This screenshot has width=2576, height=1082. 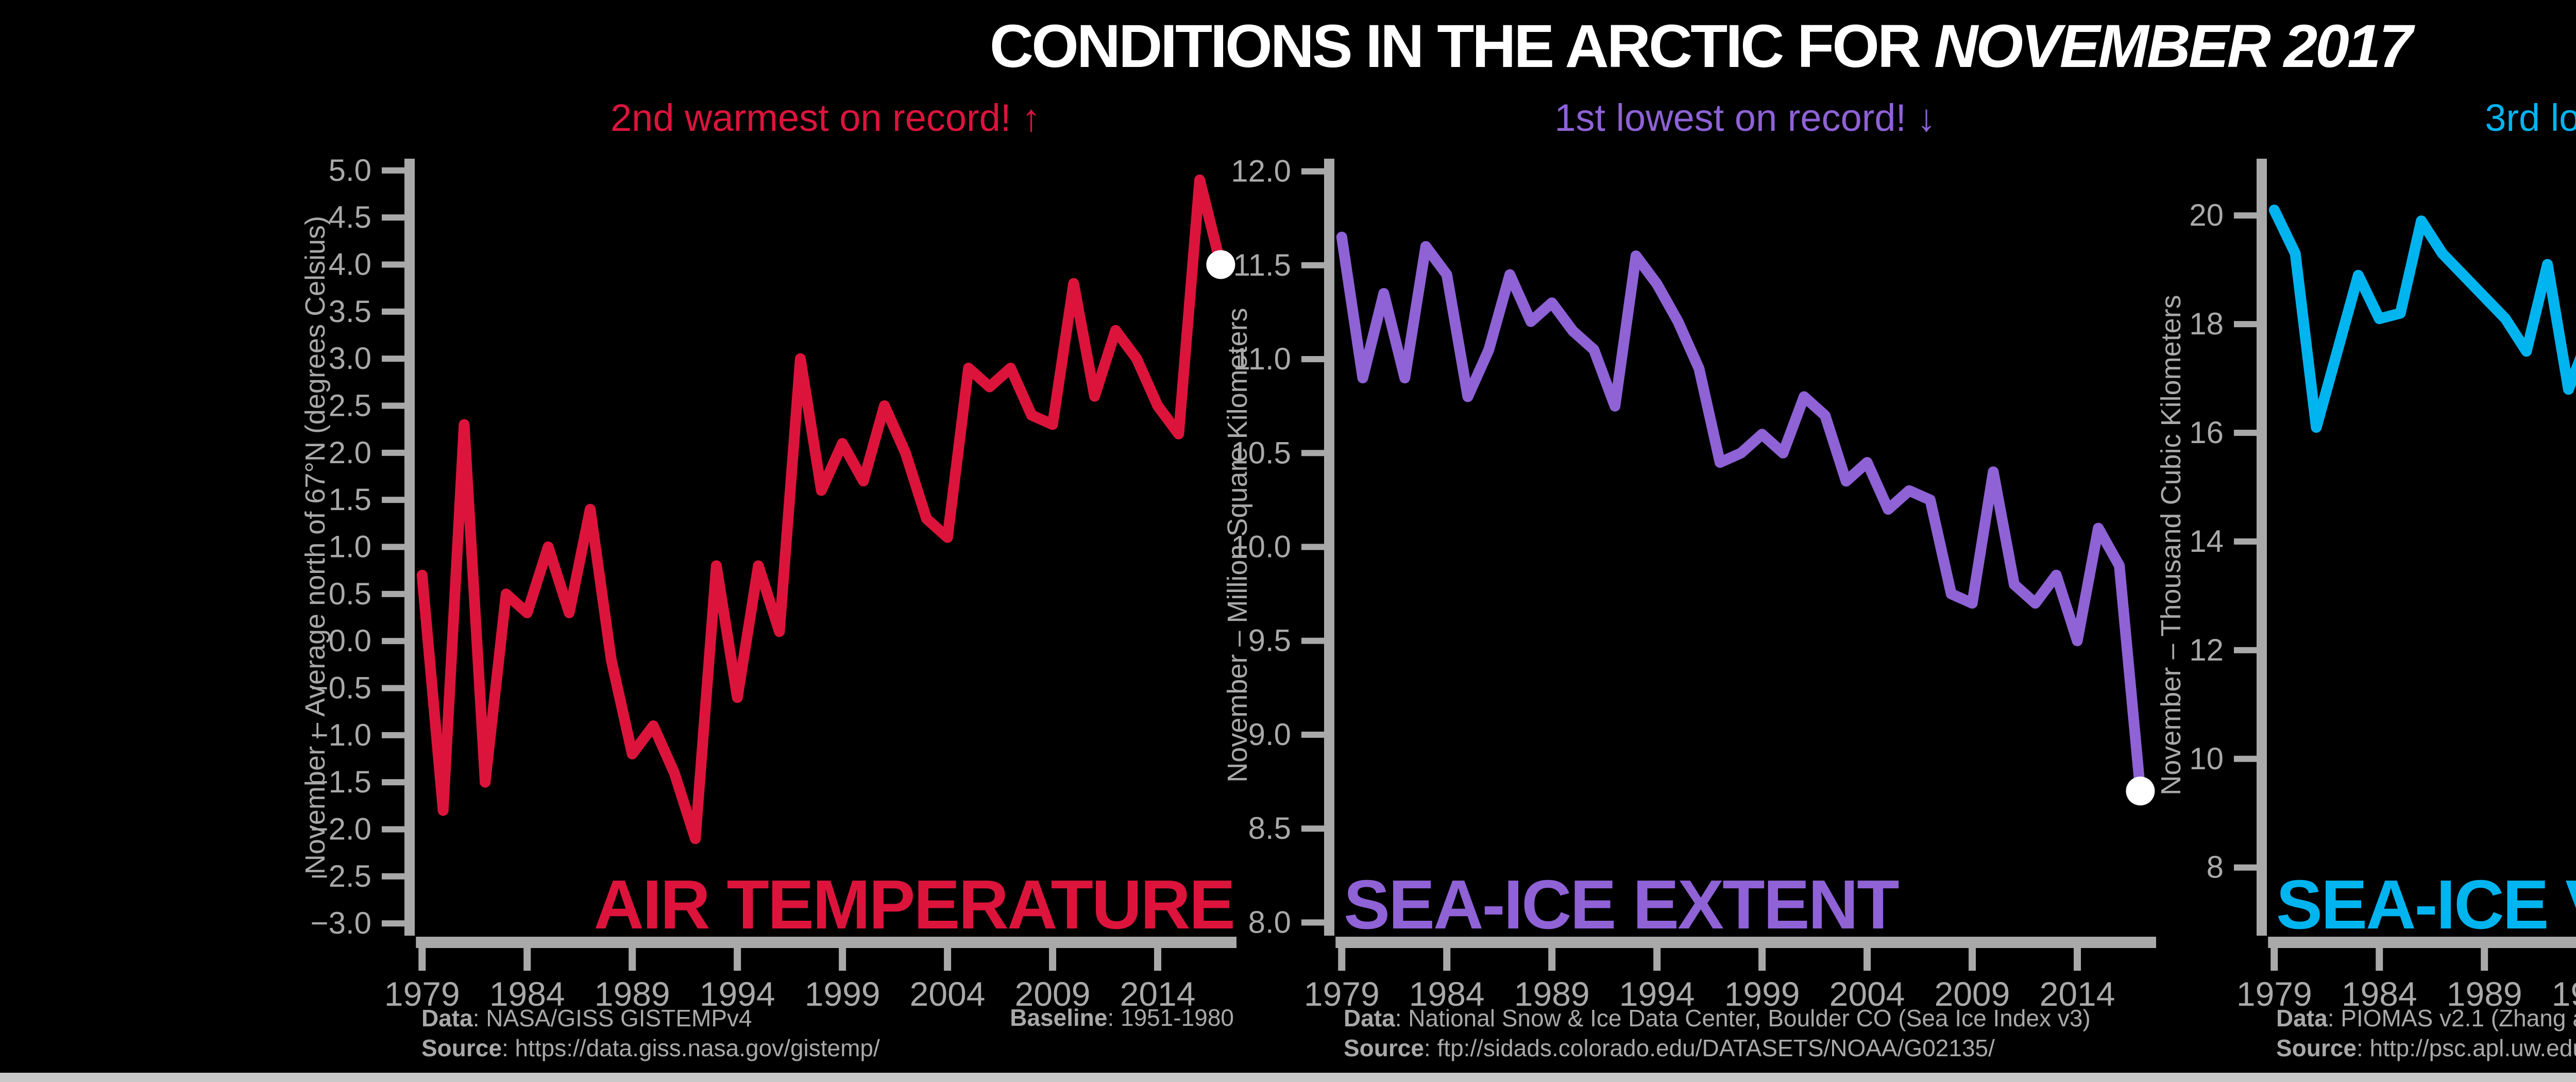 I want to click on y-tick-label: 11.0, so click(x=1262, y=359).